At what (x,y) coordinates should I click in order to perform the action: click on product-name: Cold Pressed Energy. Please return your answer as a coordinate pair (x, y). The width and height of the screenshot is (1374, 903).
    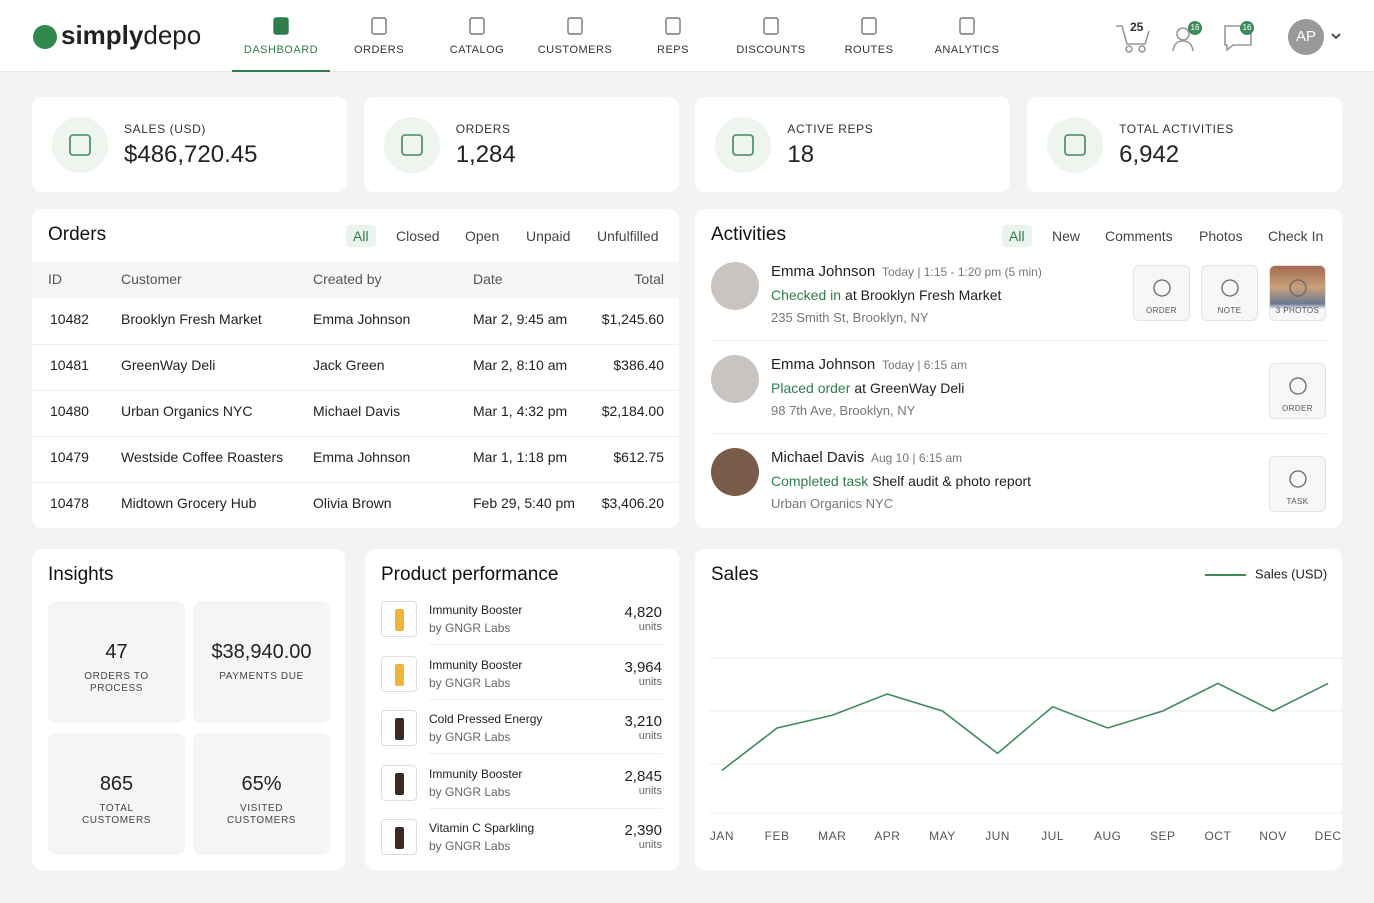
    Looking at the image, I should click on (486, 719).